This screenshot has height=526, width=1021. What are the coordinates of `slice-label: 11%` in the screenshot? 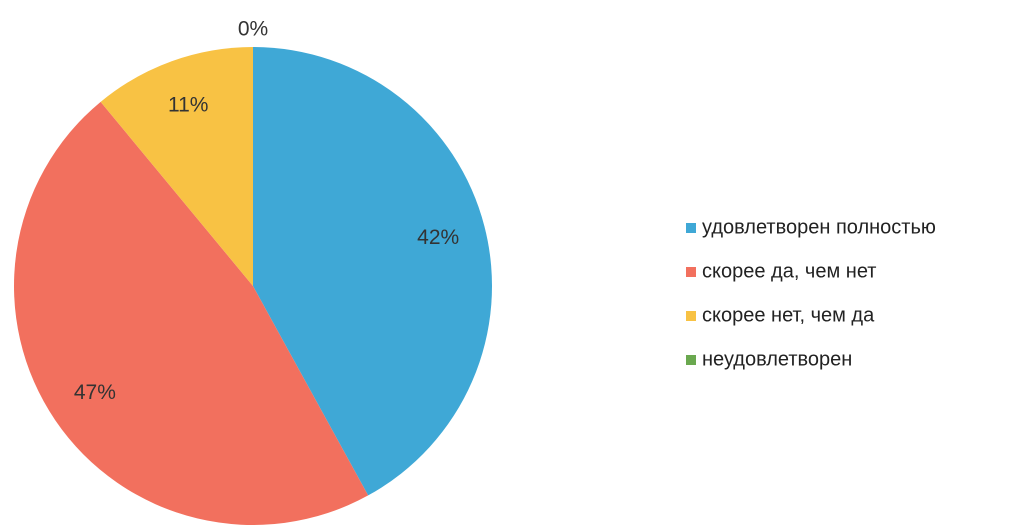 It's located at (188, 105).